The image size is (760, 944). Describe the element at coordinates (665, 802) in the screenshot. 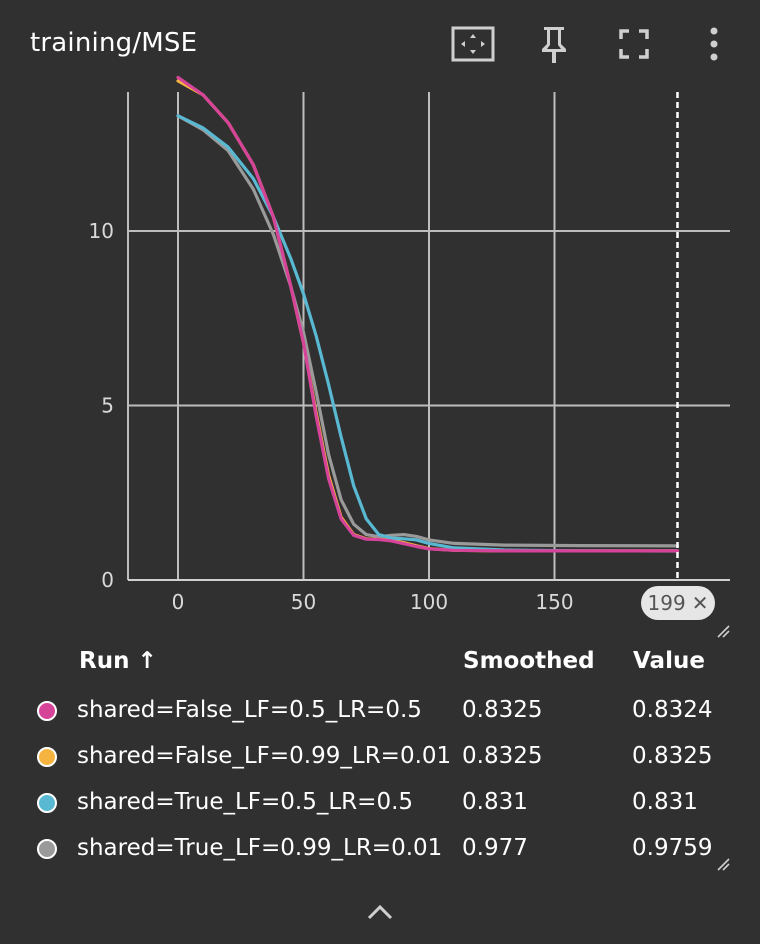

I see `value-cell: 0.831` at that location.